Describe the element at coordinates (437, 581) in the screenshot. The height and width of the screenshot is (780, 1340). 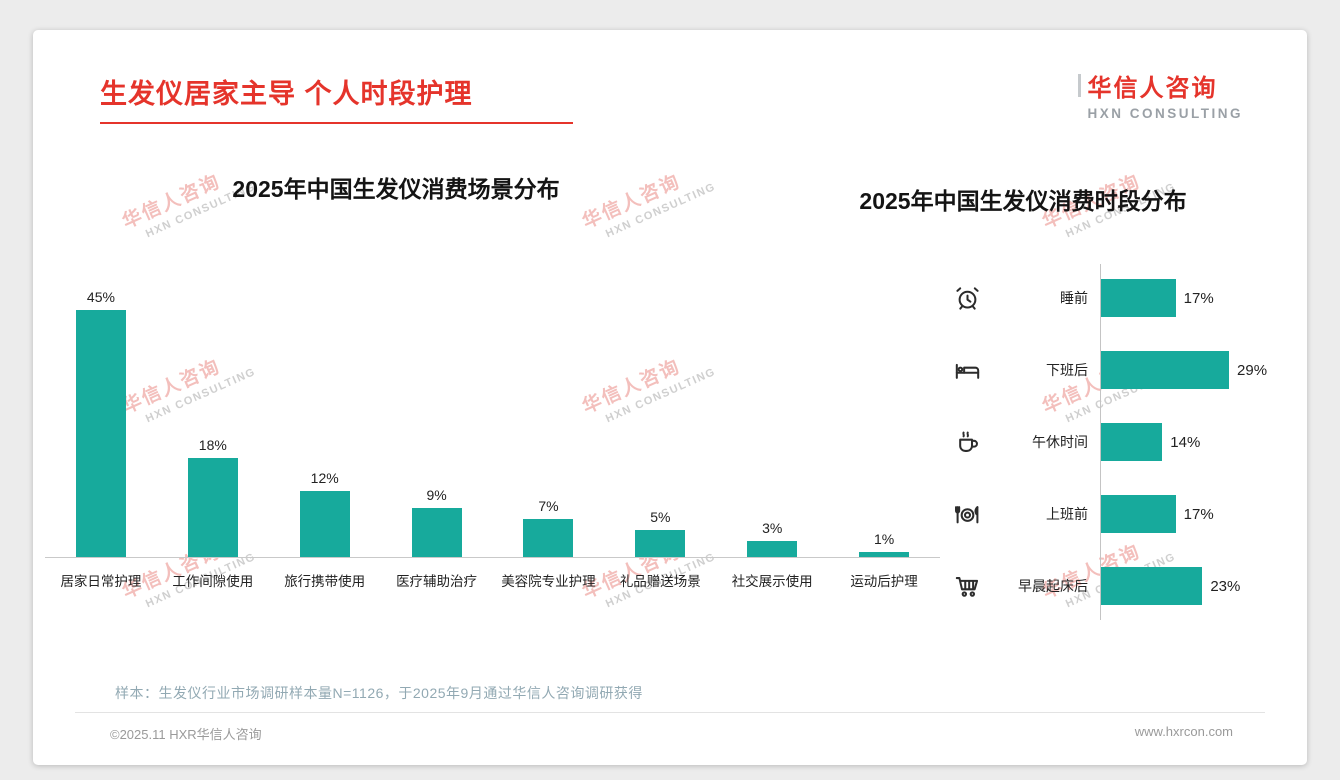
I see `bar-category-label: 医疗辅助治疗` at that location.